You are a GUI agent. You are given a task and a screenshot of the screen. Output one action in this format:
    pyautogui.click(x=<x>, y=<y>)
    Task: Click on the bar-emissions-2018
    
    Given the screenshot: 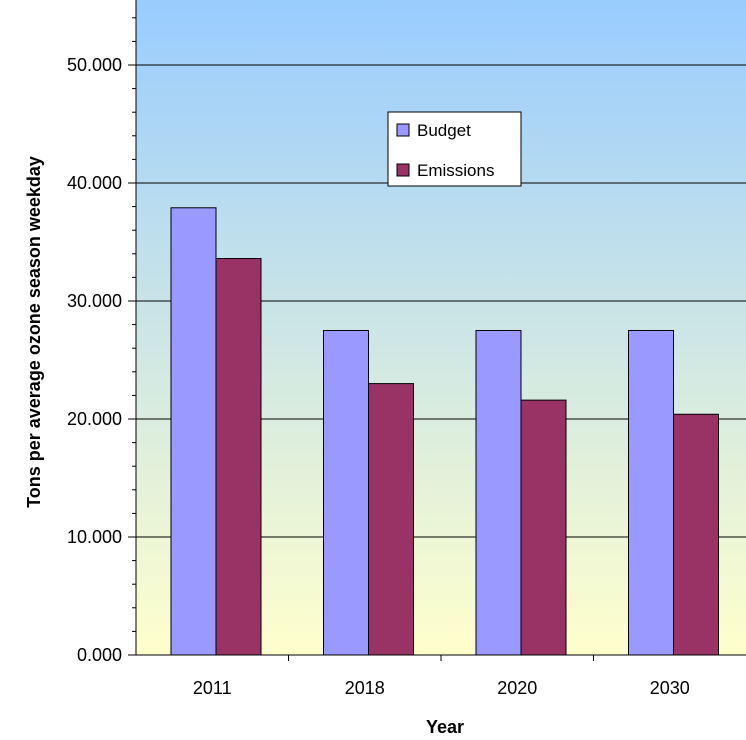 What is the action you would take?
    pyautogui.click(x=391, y=519)
    